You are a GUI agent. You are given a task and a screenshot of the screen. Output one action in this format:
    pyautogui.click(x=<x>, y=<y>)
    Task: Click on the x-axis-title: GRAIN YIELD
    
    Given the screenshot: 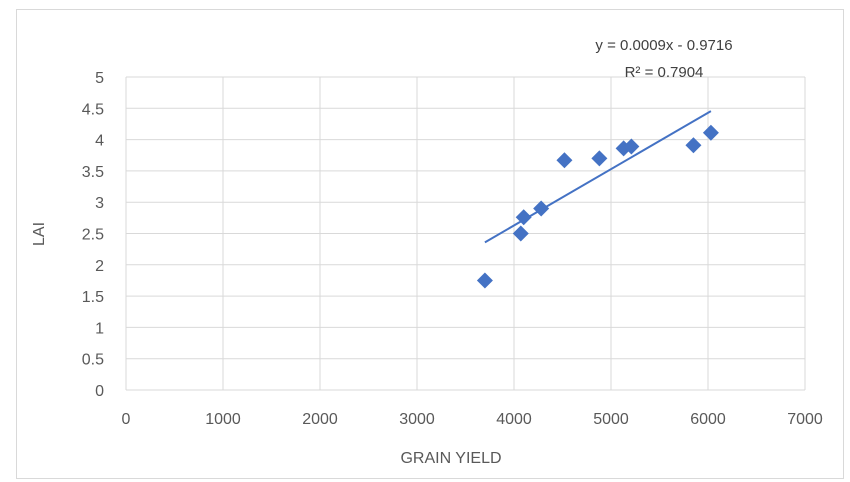 What is the action you would take?
    pyautogui.click(x=450, y=458)
    